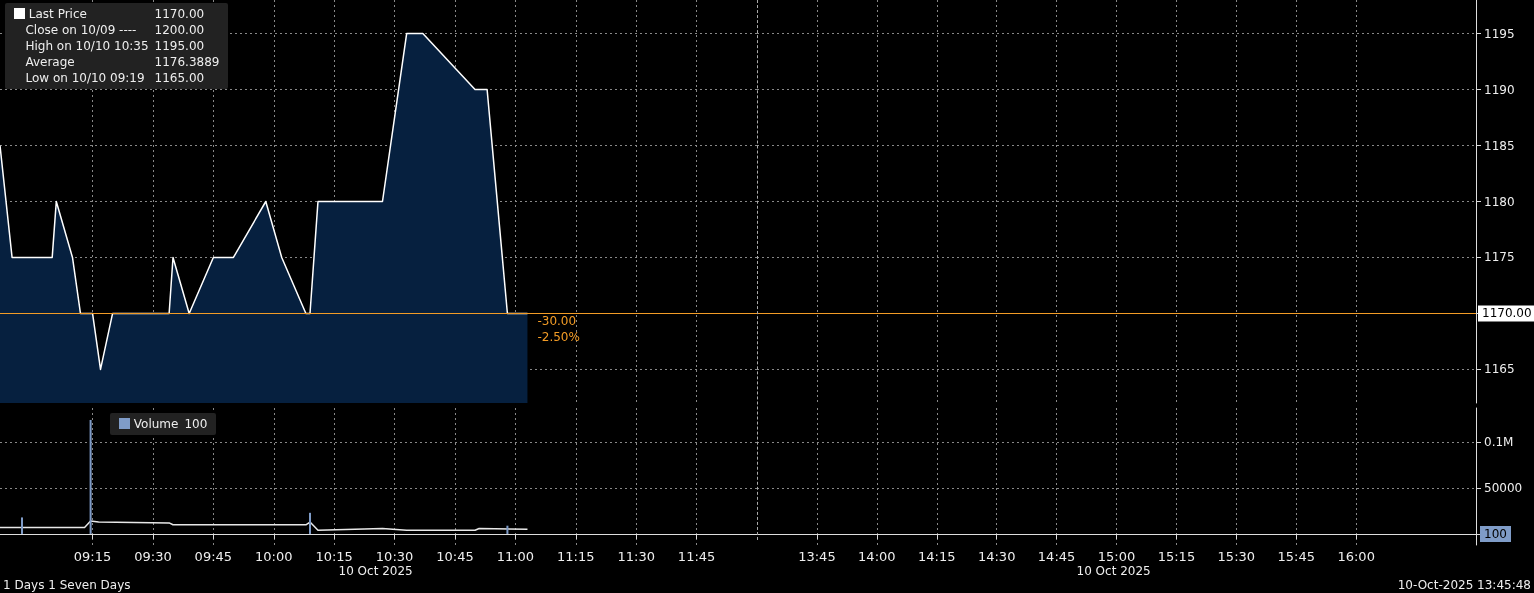  What do you see at coordinates (67, 585) in the screenshot?
I see `text: 1 Days 1 Seven Days` at bounding box center [67, 585].